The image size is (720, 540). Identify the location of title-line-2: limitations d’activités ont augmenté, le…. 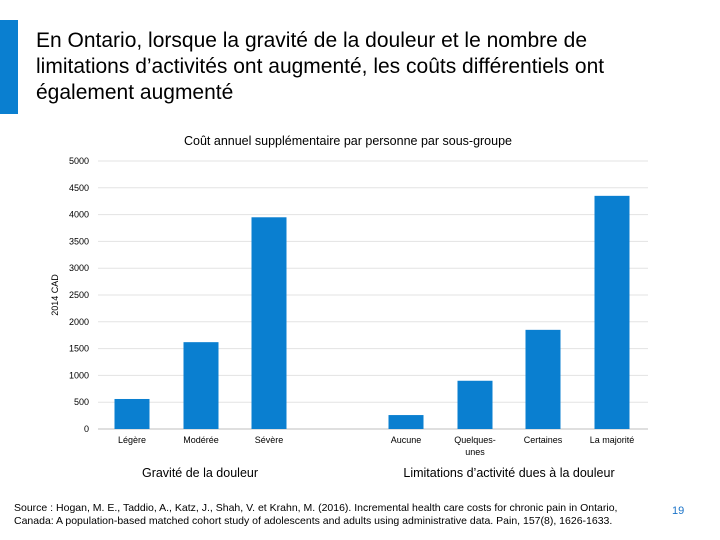
(320, 66).